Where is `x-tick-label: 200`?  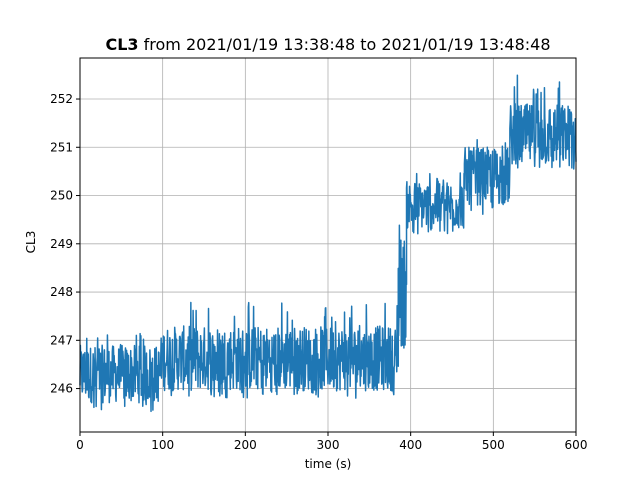
x-tick-label: 200 is located at coordinates (245, 445).